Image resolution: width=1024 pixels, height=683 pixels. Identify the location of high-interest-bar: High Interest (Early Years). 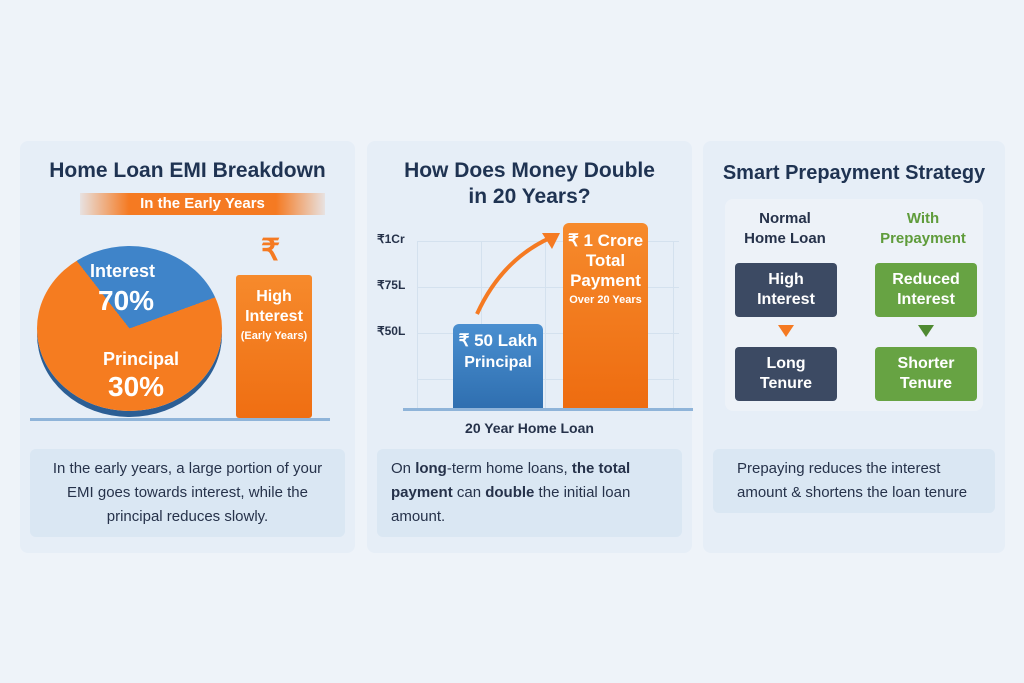
(274, 346).